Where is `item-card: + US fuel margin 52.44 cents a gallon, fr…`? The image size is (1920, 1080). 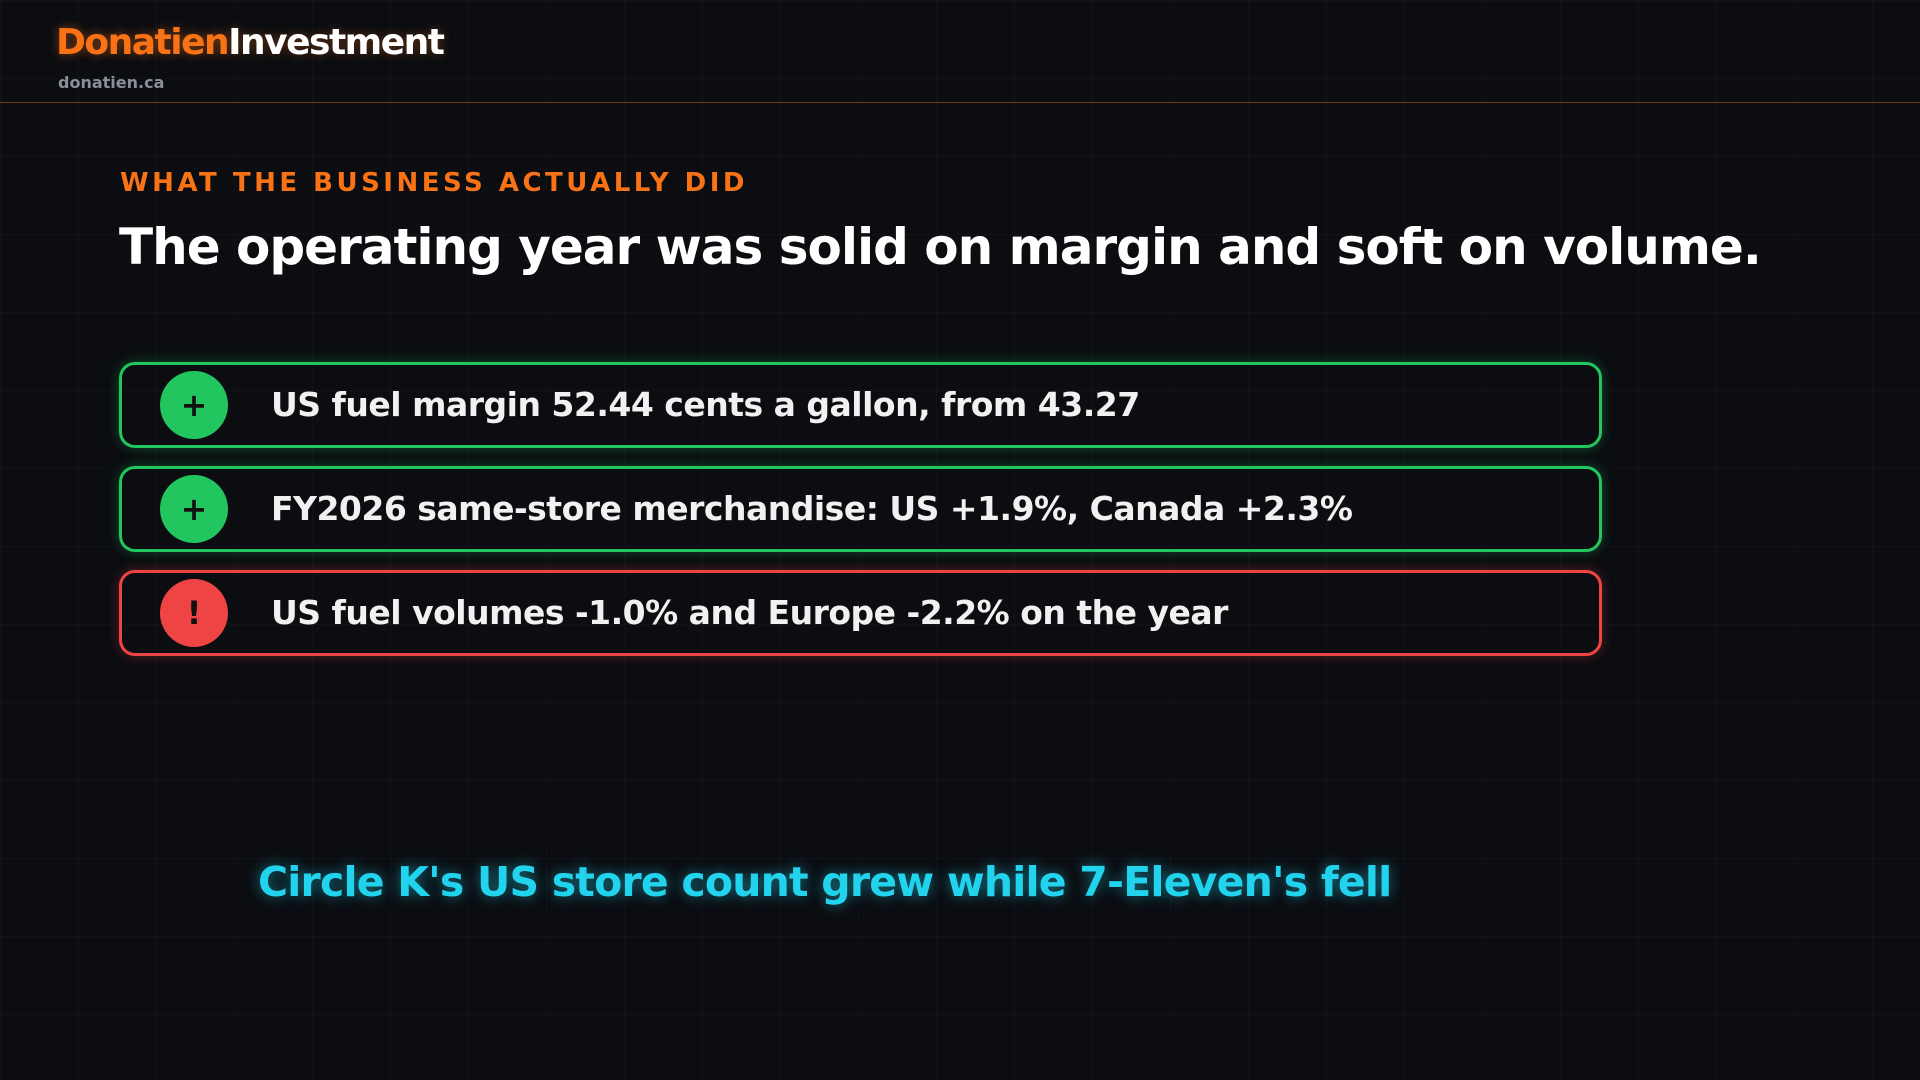
item-card: + US fuel margin 52.44 cents a gallon, fr… is located at coordinates (860, 405).